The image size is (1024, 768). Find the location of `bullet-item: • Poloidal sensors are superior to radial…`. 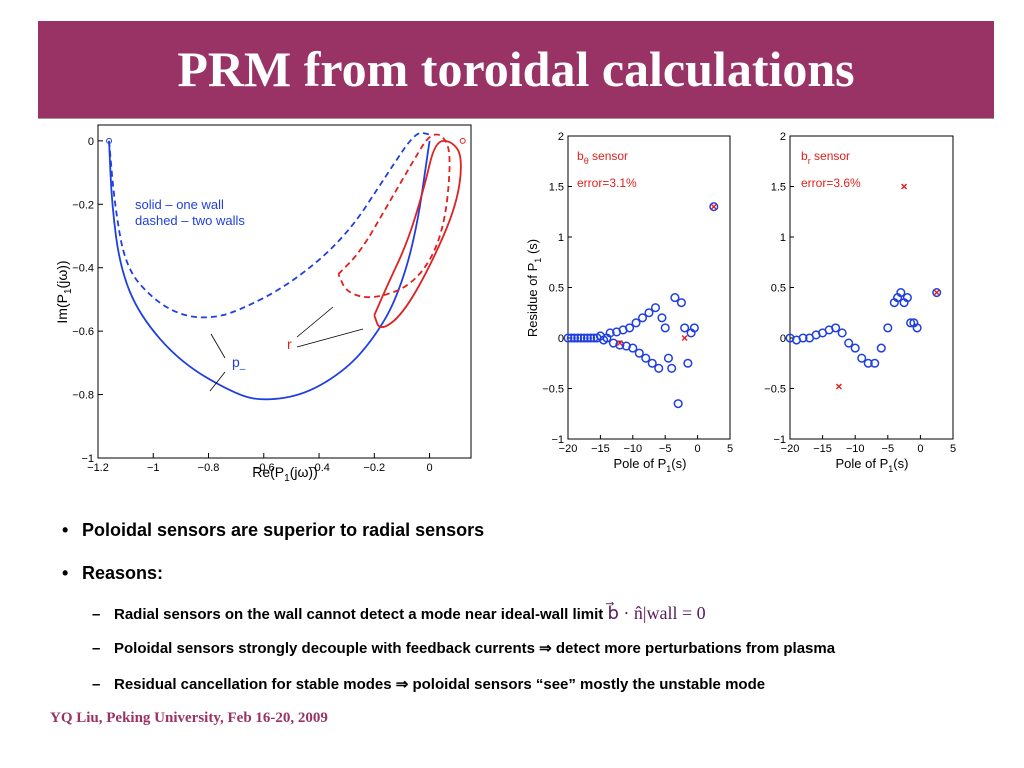

bullet-item: • Poloidal sensors are superior to radial… is located at coordinates (273, 530).